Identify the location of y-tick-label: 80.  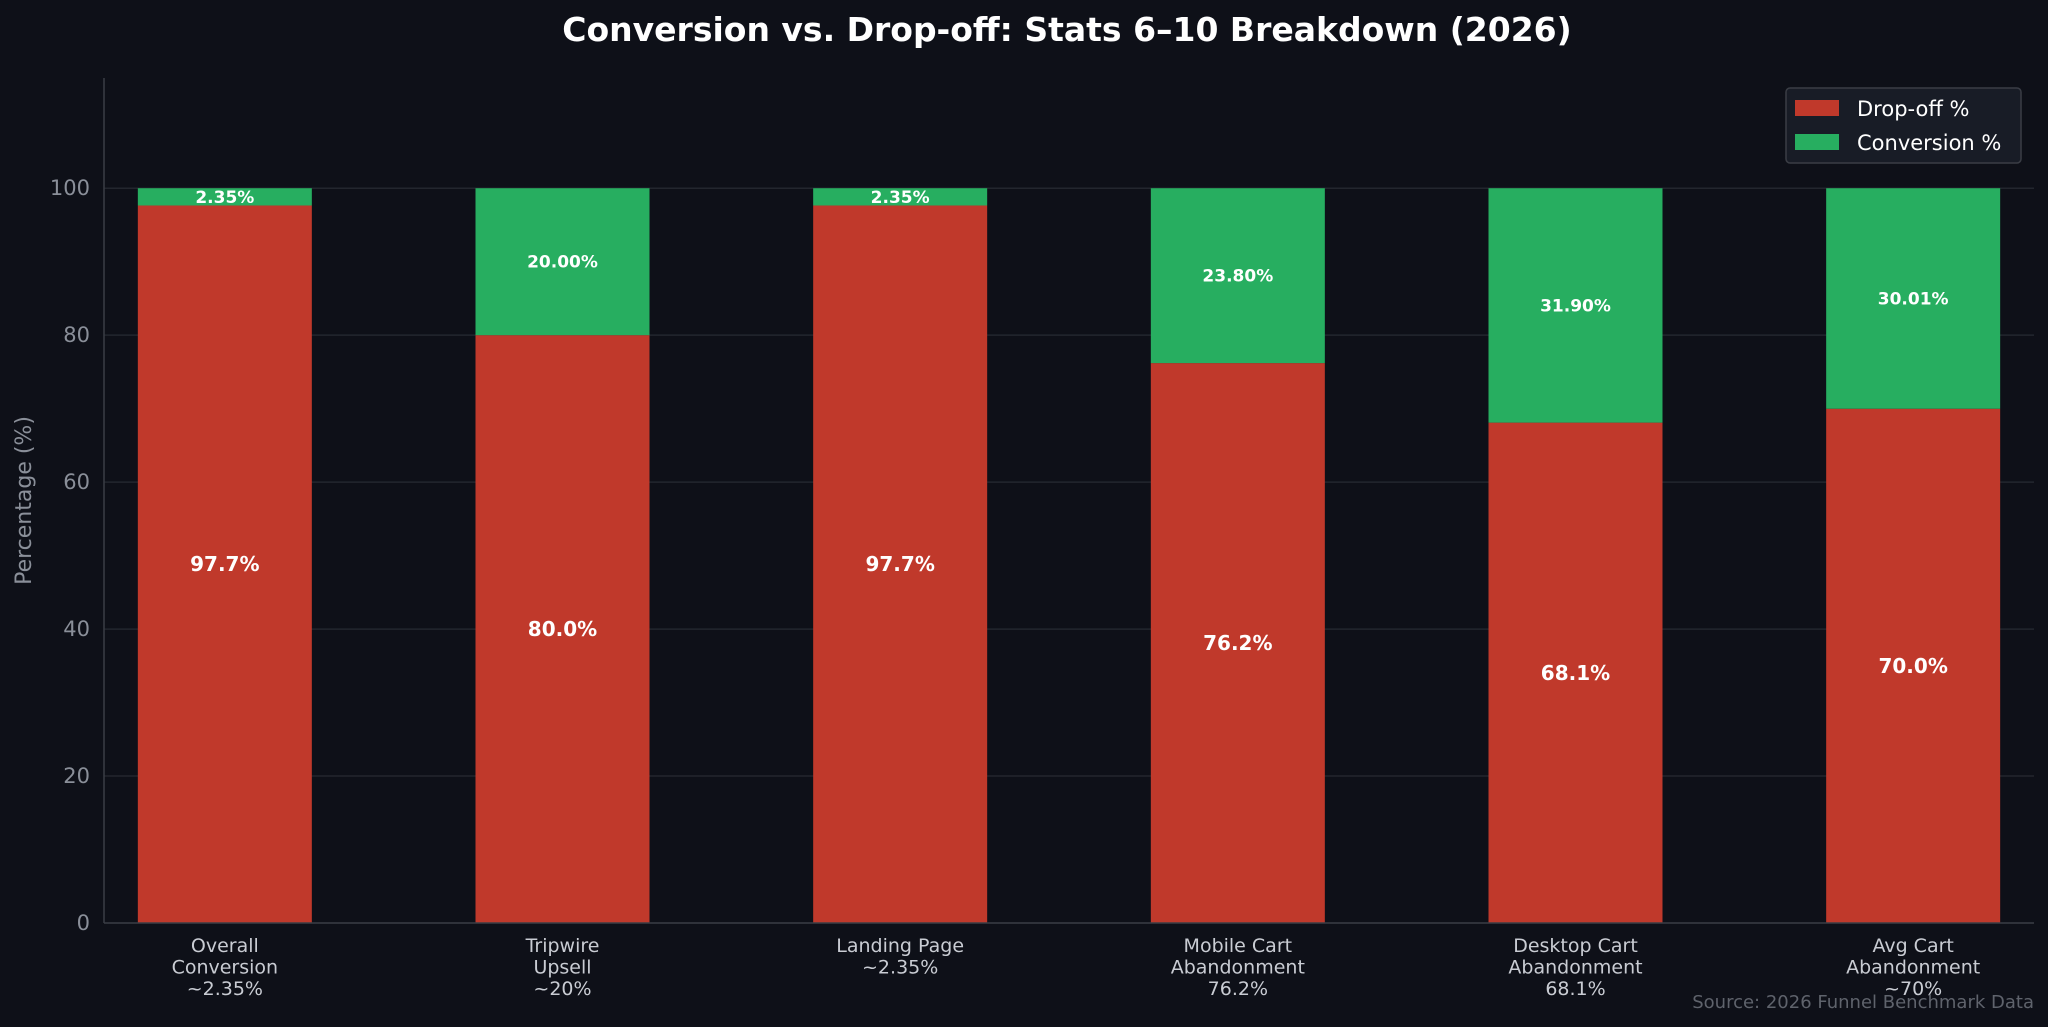
(76, 335).